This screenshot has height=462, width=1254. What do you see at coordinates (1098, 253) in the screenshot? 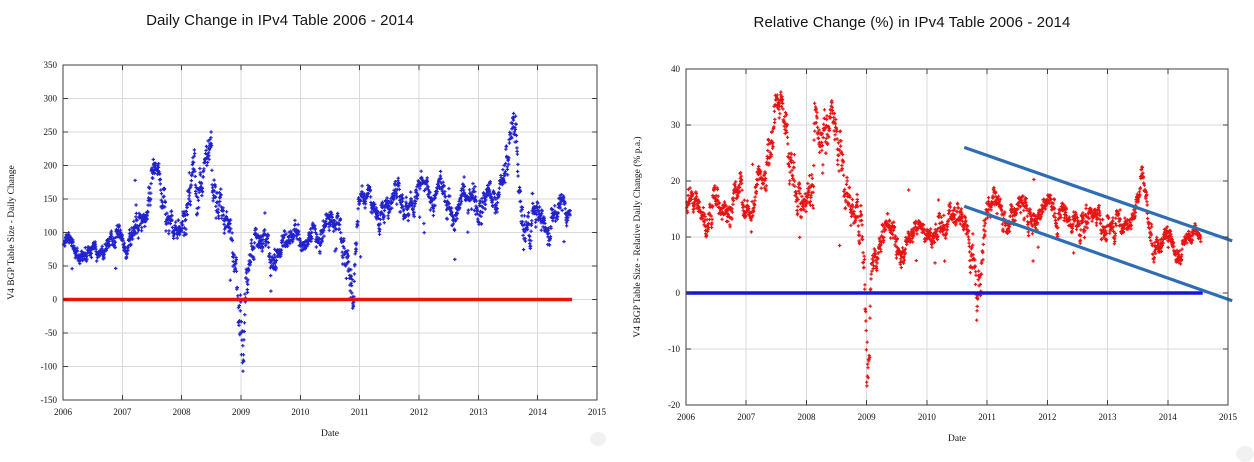
I see `trend-line-lower` at bounding box center [1098, 253].